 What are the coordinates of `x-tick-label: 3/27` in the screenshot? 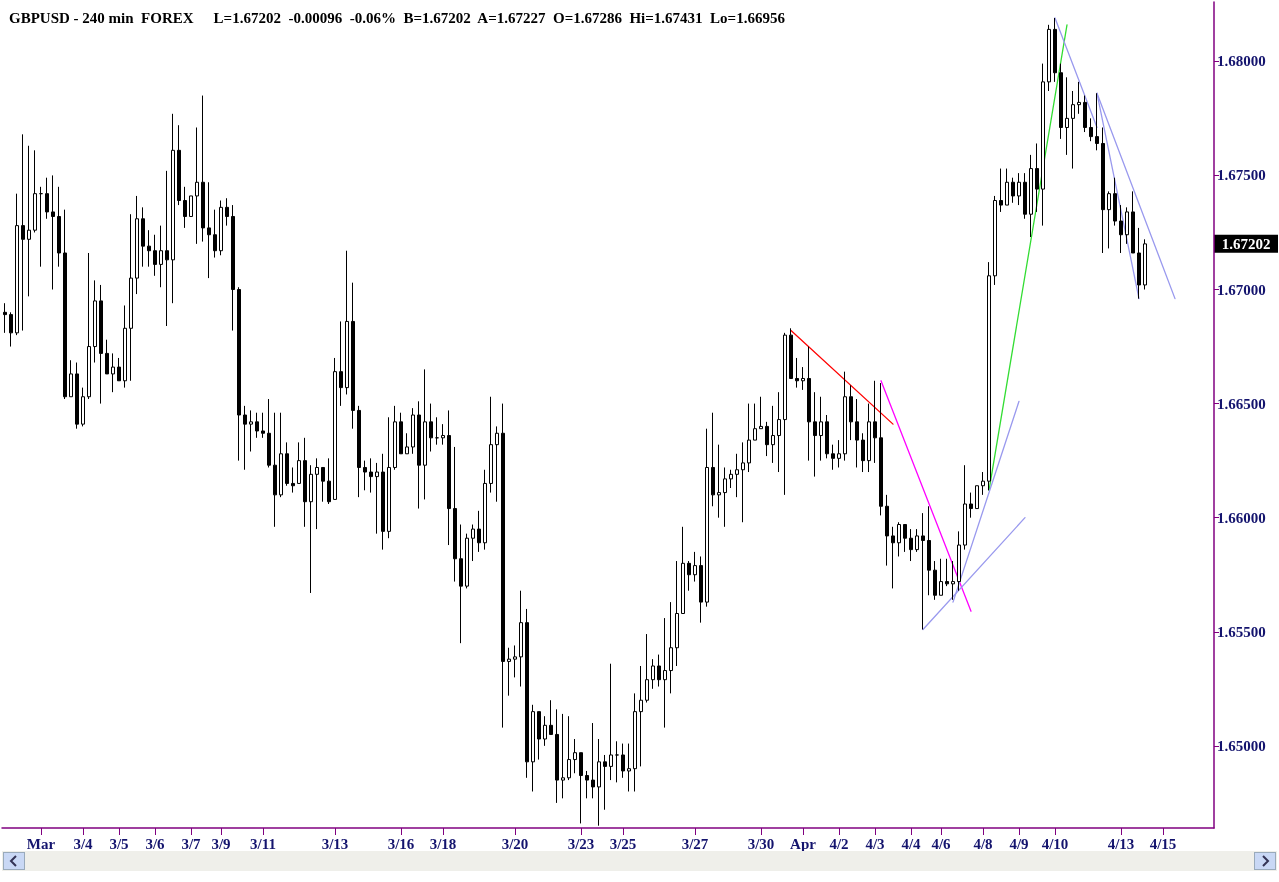 It's located at (695, 843).